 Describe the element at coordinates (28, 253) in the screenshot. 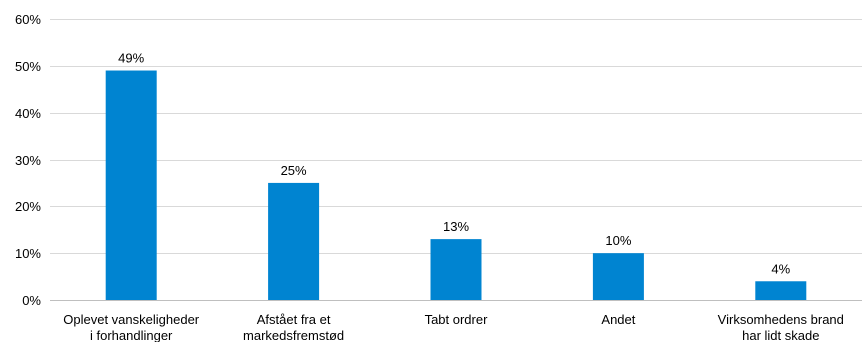

I see `y-tick-label: 10%` at that location.